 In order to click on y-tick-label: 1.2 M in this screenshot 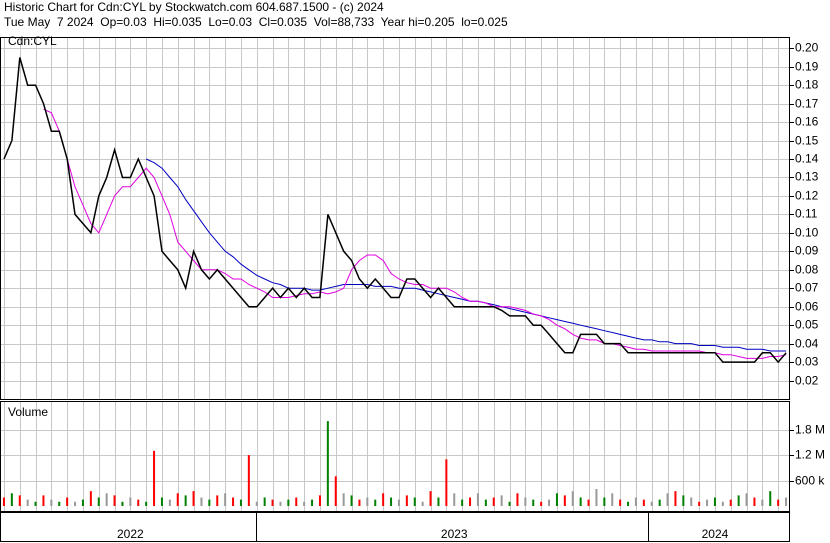, I will do `click(810, 455)`.